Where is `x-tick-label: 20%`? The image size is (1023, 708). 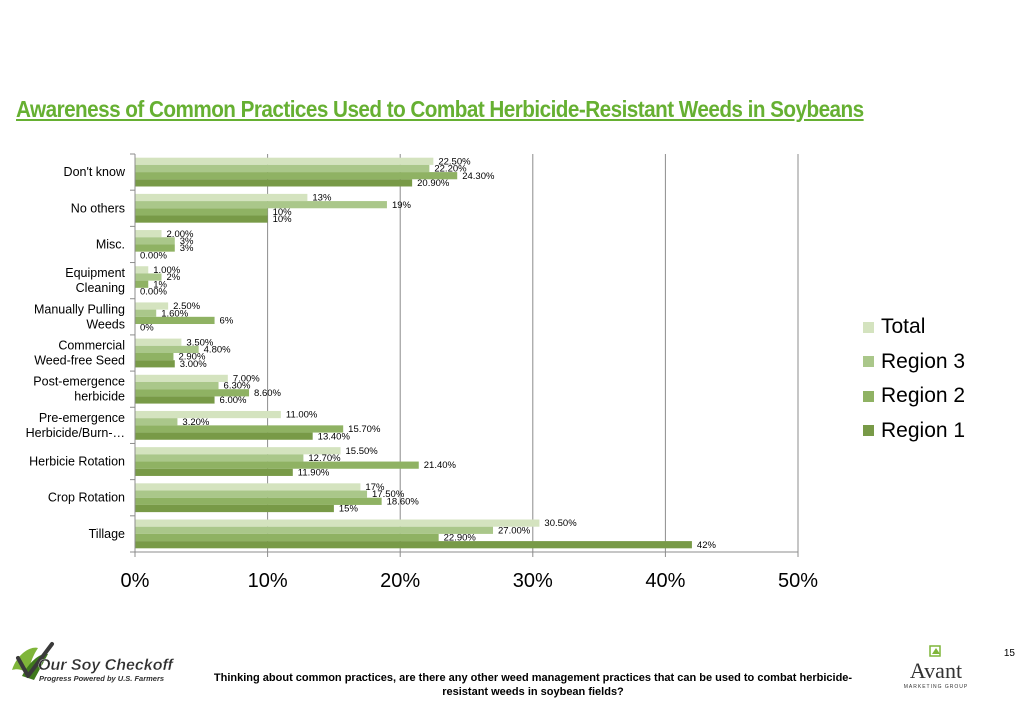 x-tick-label: 20% is located at coordinates (400, 581).